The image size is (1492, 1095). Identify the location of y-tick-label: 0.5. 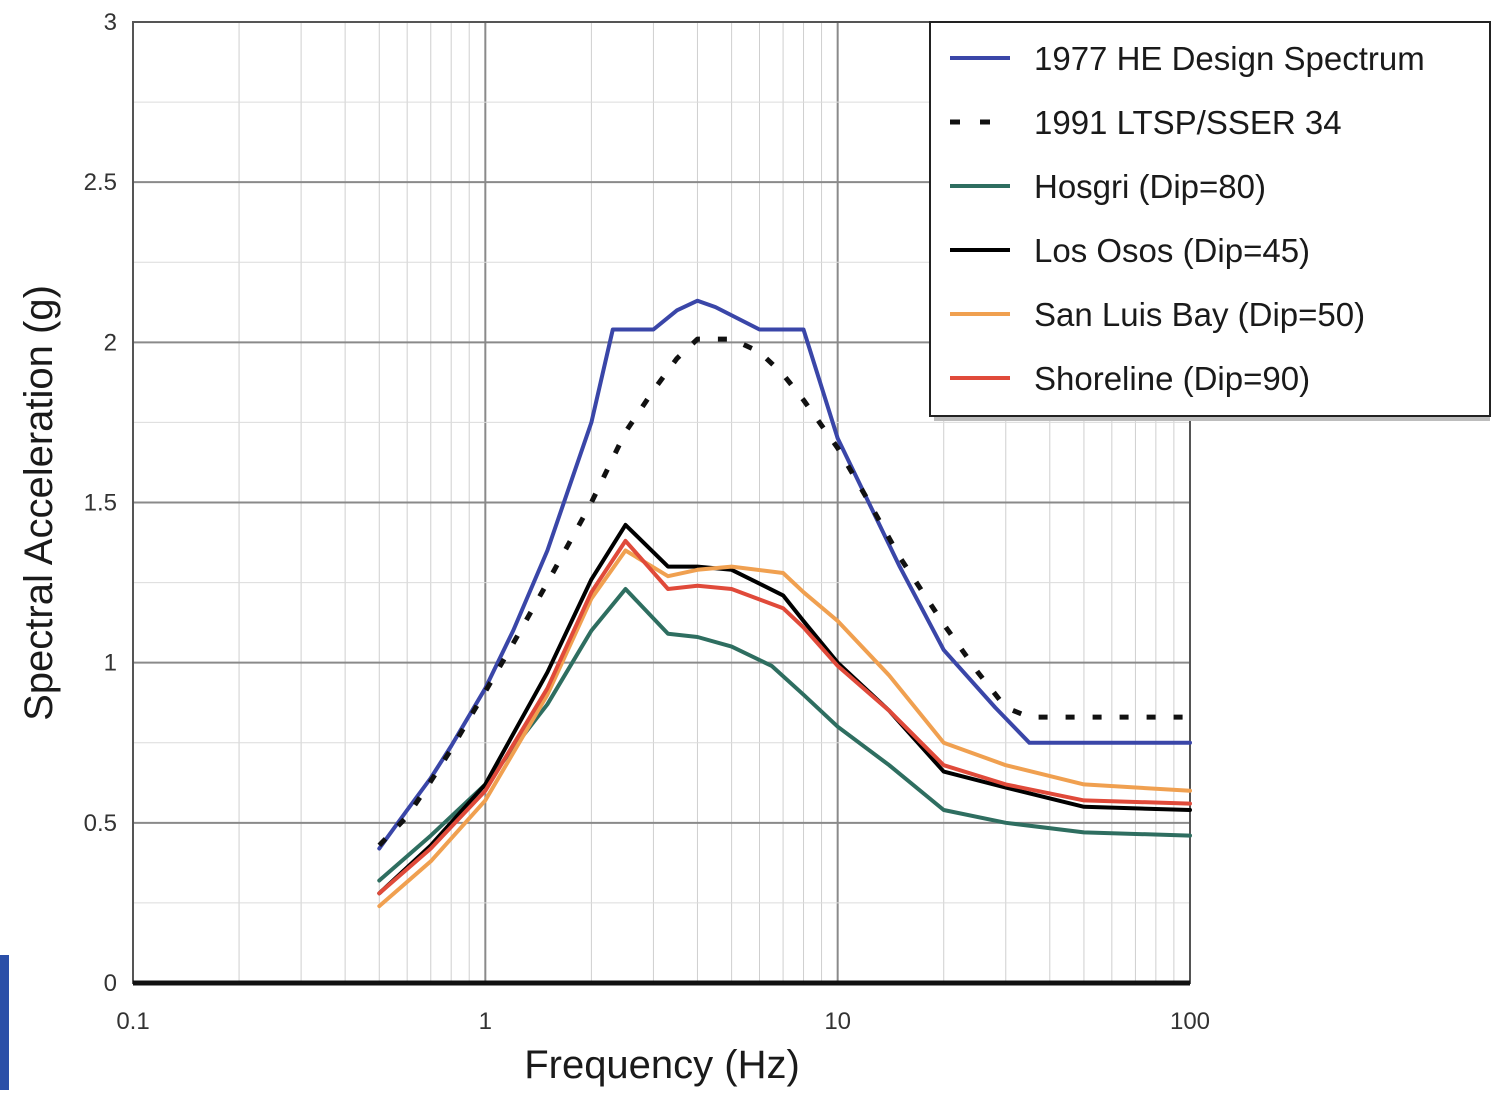
(100, 823).